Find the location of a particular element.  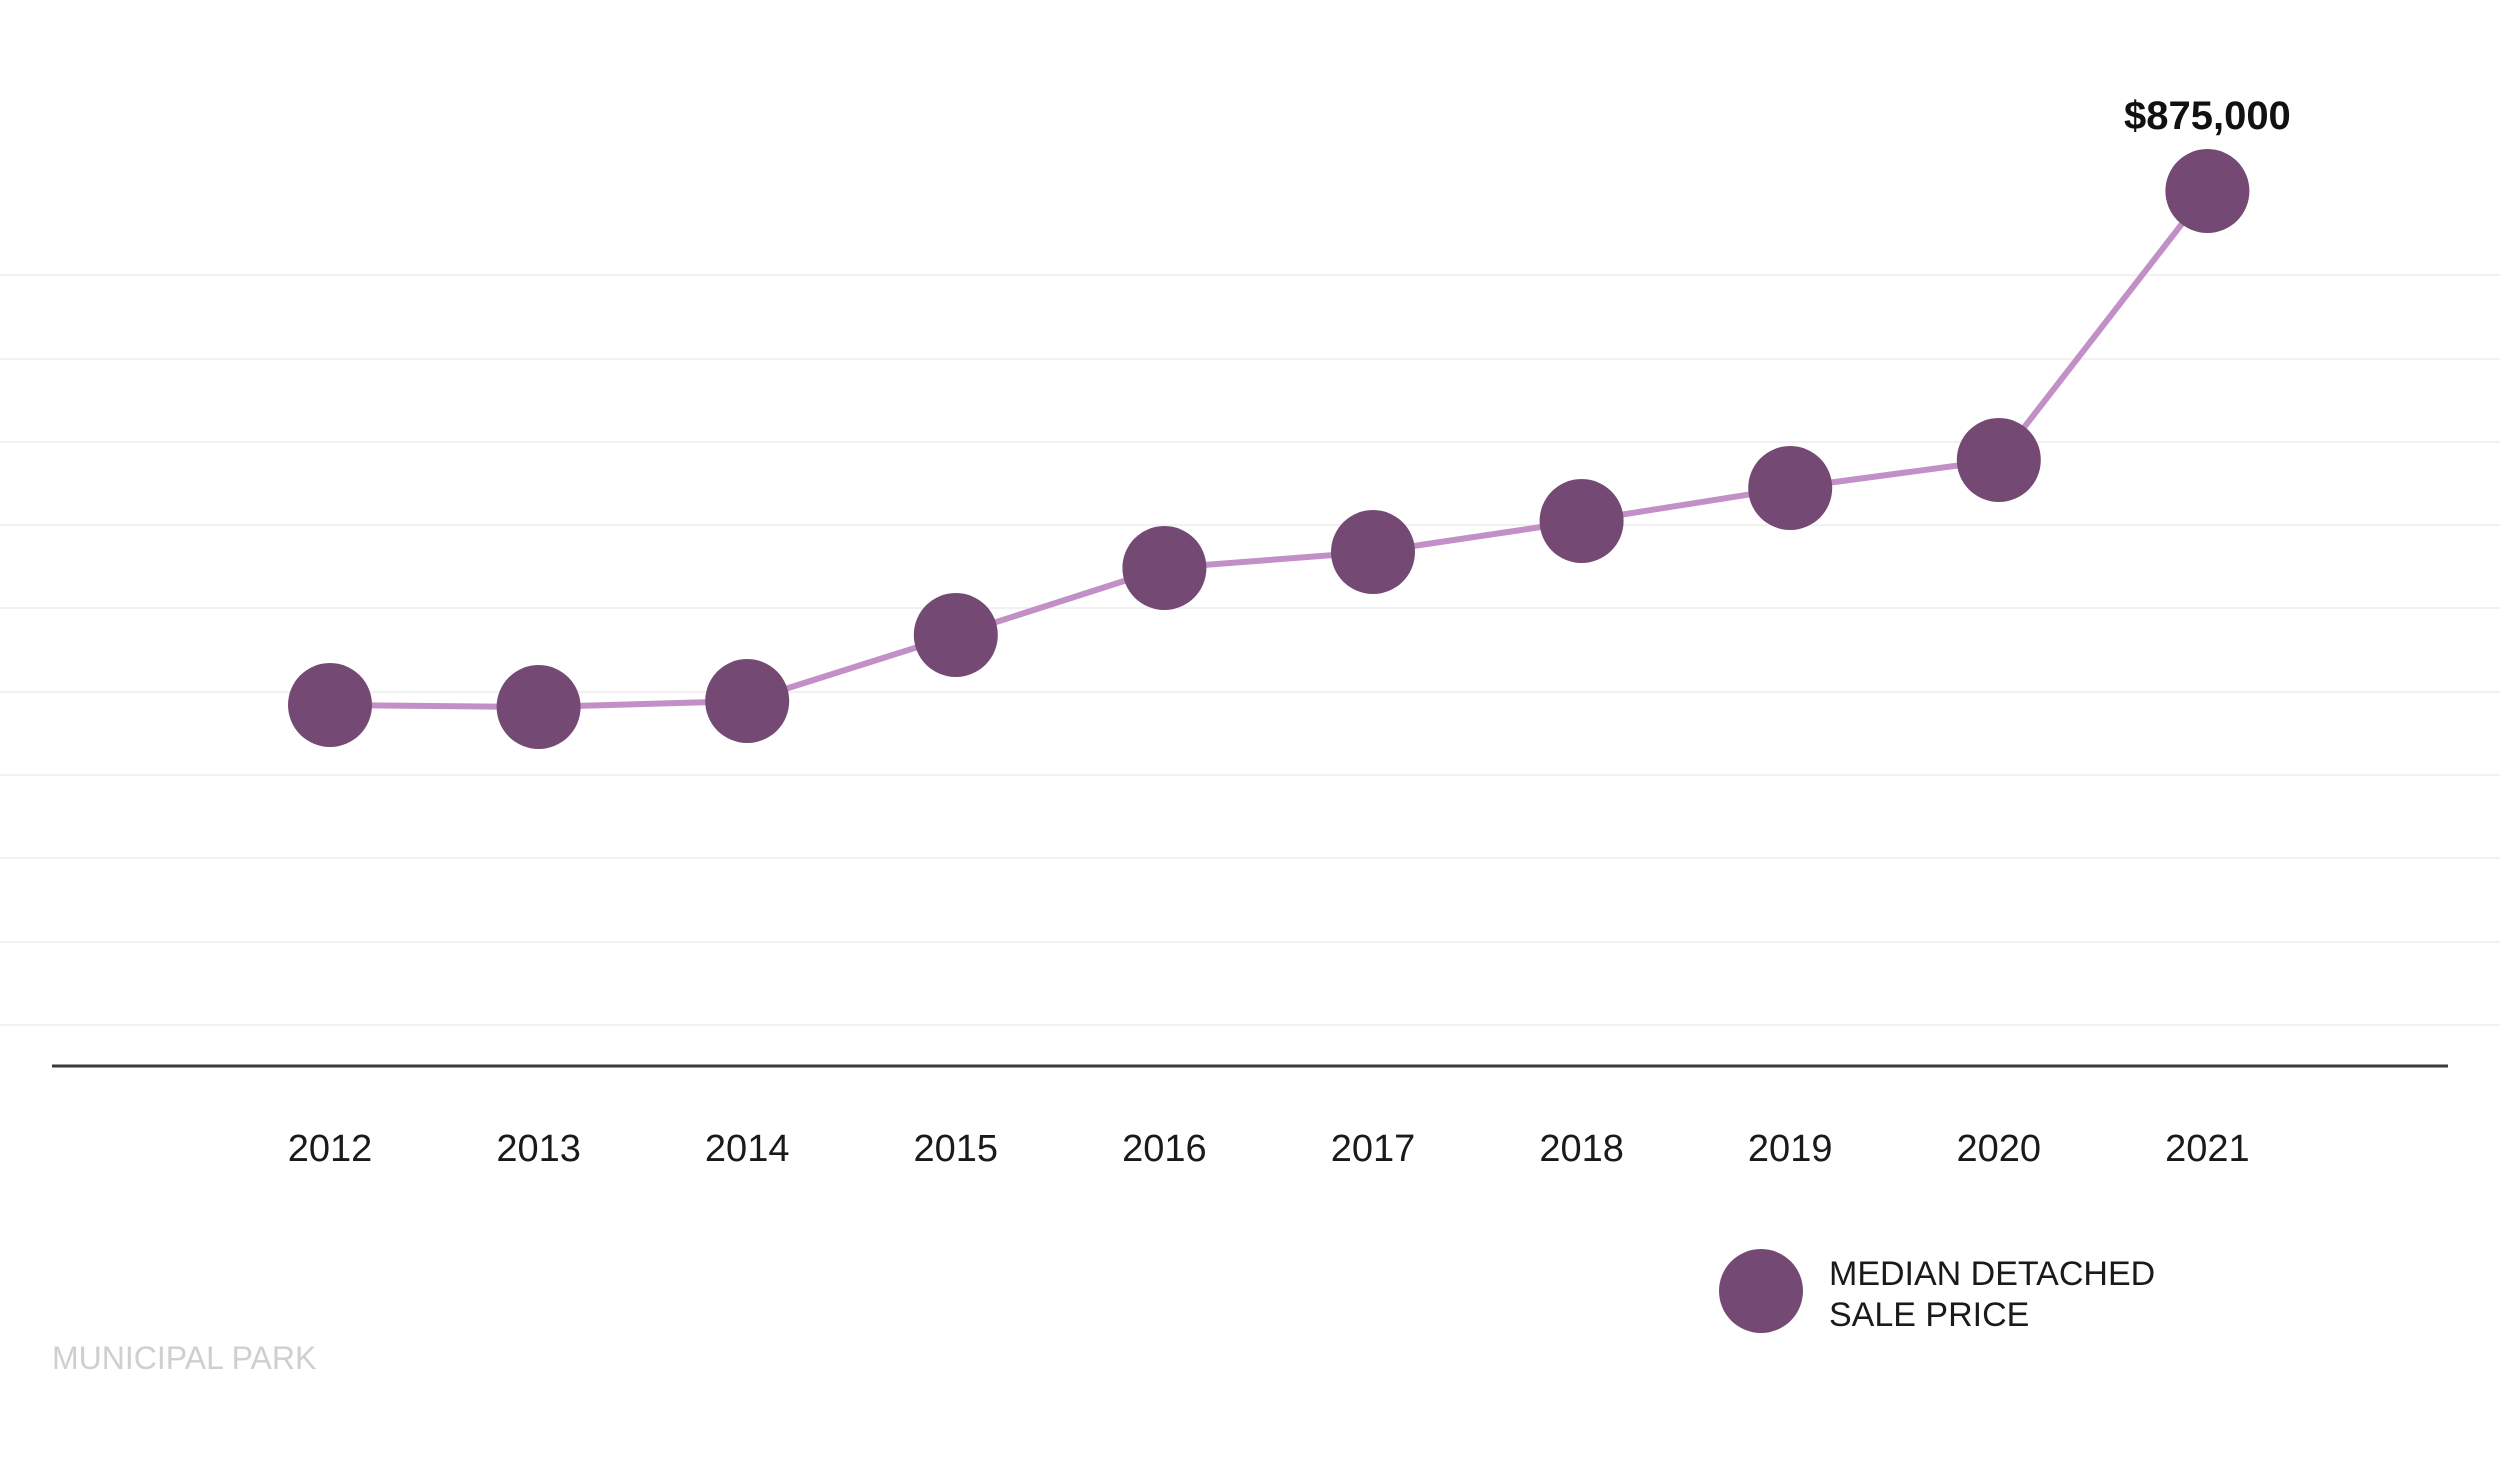

legend-label-line-1: MEDIAN DETACHED is located at coordinates (1992, 1274).